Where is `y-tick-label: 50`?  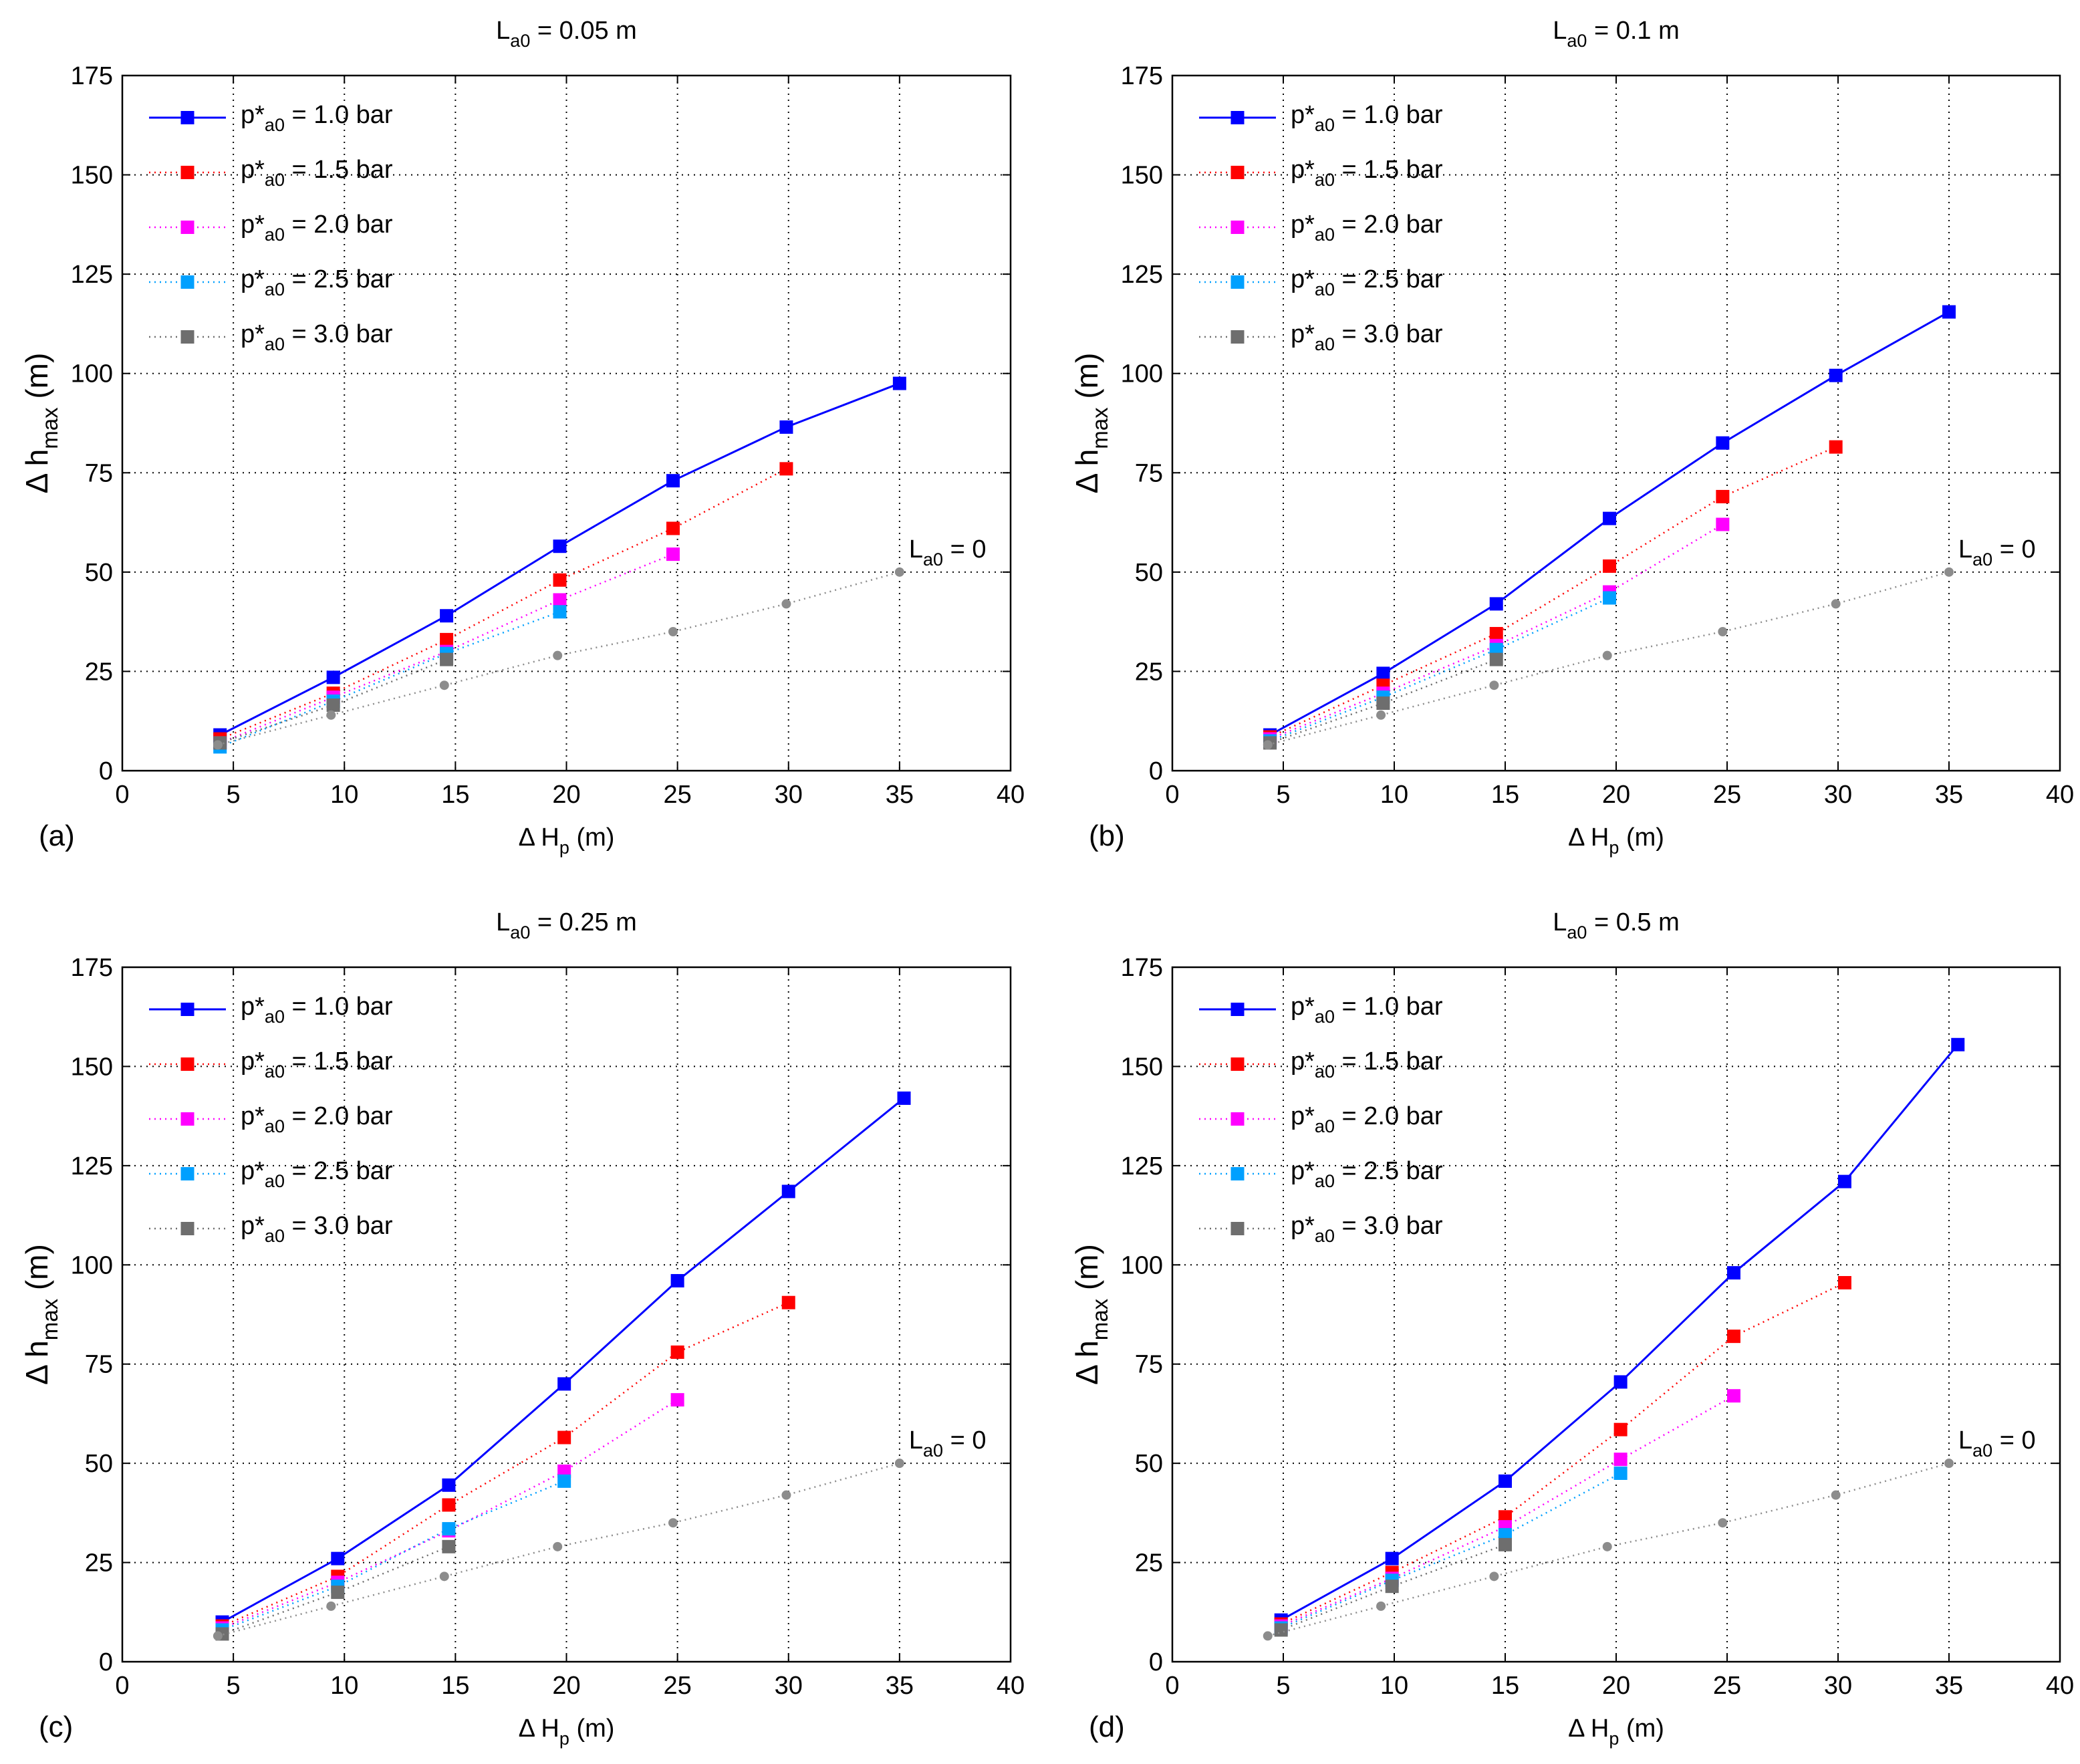 y-tick-label: 50 is located at coordinates (1149, 573).